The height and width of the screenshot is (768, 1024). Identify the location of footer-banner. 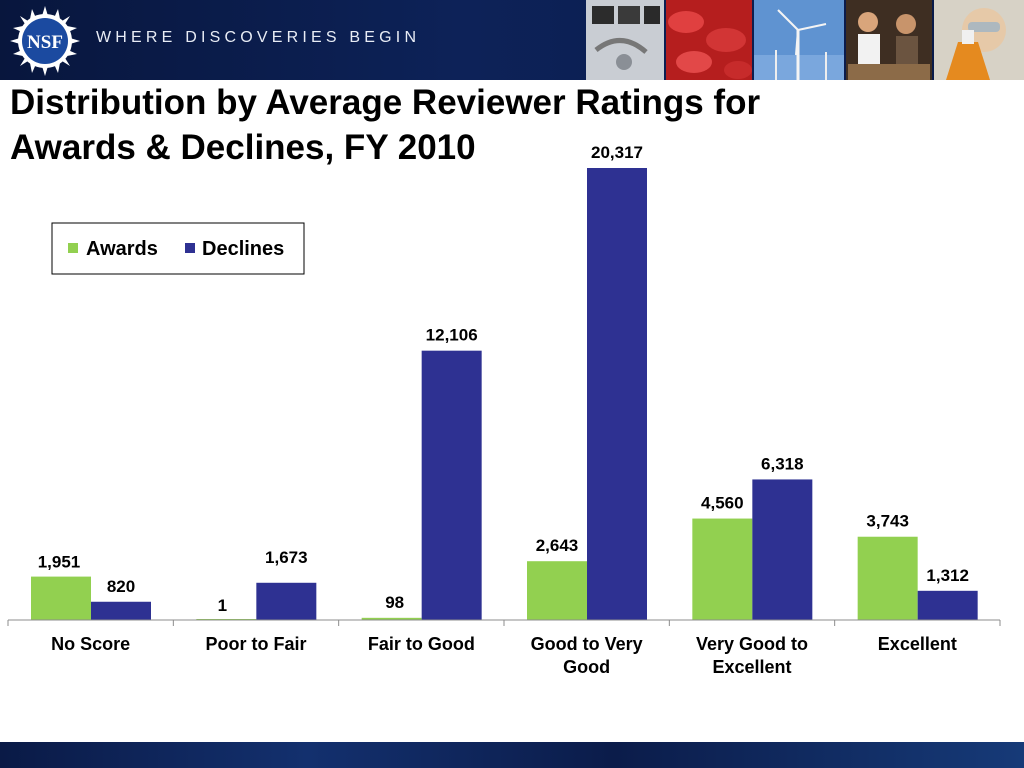
(512, 755).